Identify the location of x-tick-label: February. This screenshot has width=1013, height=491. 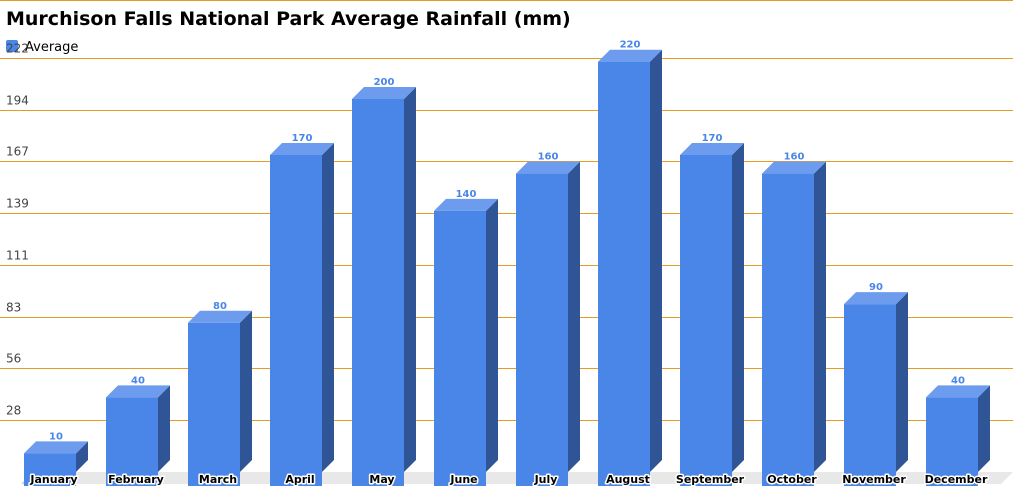
(136, 479).